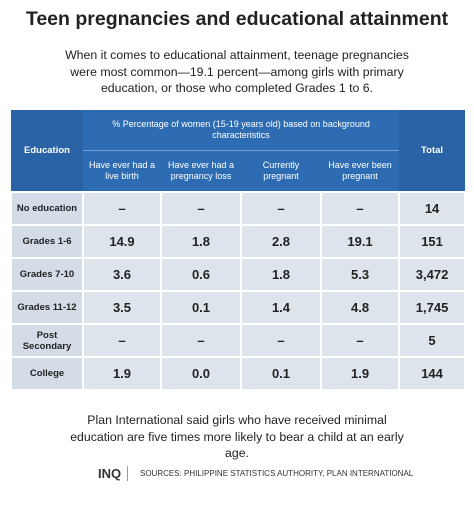 The image size is (474, 511). Describe the element at coordinates (281, 241) in the screenshot. I see `cell: 2.8` at that location.